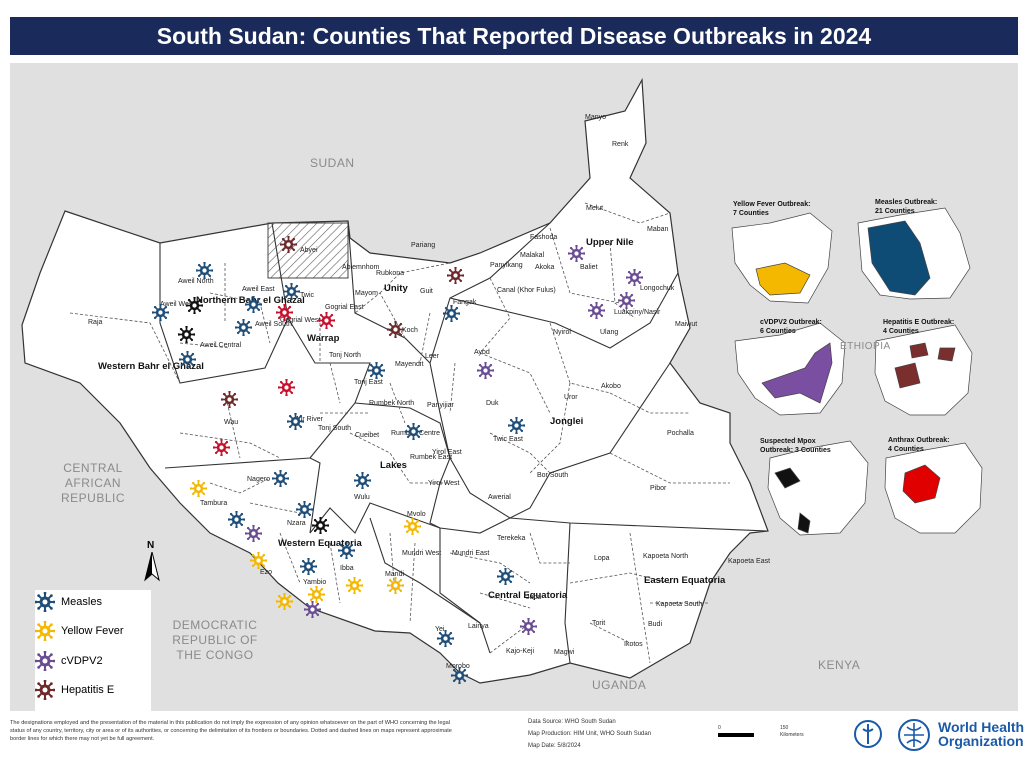 This screenshot has height=768, width=1036. I want to click on map-date: Map Date: 5/8/2024, so click(554, 746).